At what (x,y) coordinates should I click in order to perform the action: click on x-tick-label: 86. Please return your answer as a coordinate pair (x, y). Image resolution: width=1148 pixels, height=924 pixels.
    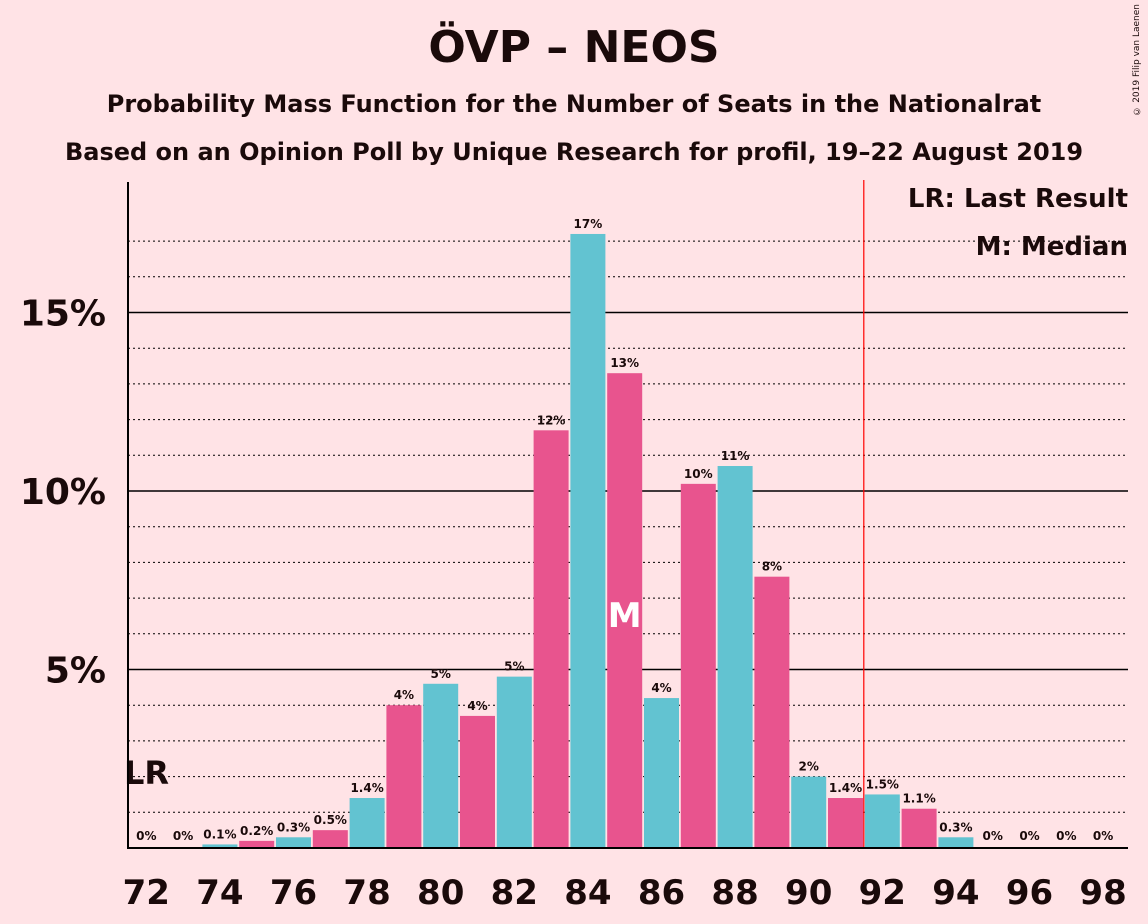
    Looking at the image, I should click on (661, 893).